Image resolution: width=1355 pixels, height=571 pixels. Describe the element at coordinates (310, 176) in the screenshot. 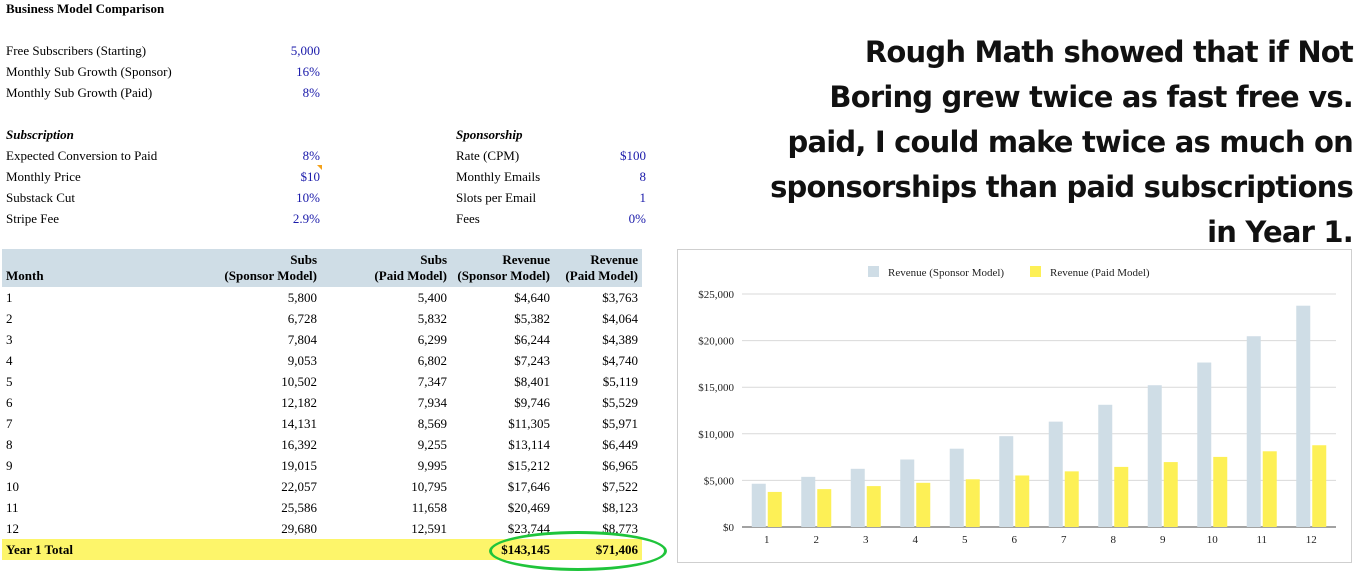

I see `subscription-value-price: $10` at that location.